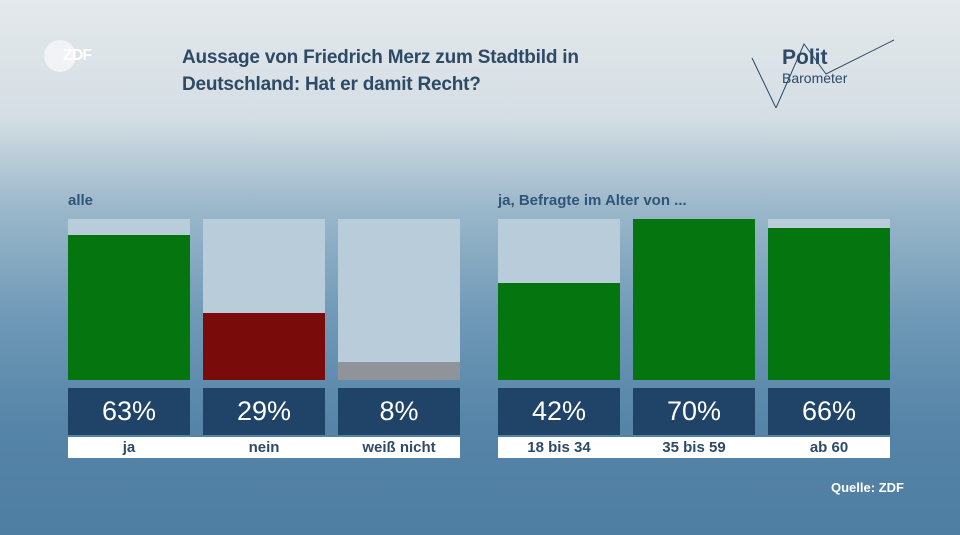 This screenshot has width=960, height=535. Describe the element at coordinates (829, 447) in the screenshot. I see `category-label: ab 60` at that location.